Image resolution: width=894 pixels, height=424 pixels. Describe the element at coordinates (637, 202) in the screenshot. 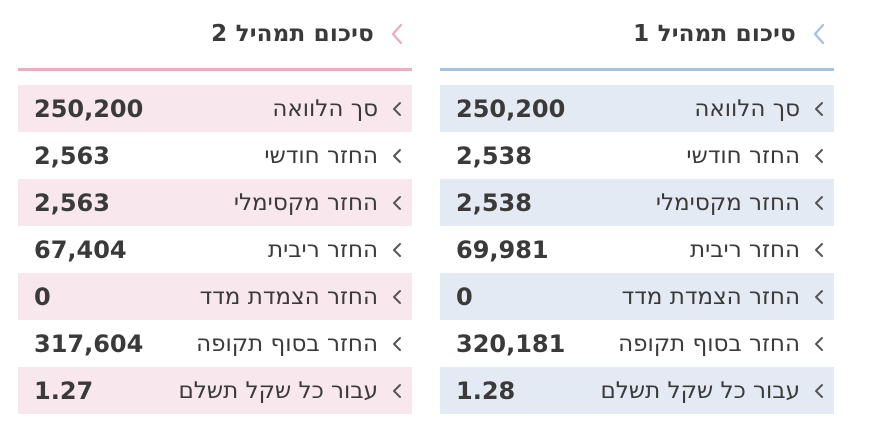

I see `summary-row: 2,538 החזר מקסימלי` at that location.